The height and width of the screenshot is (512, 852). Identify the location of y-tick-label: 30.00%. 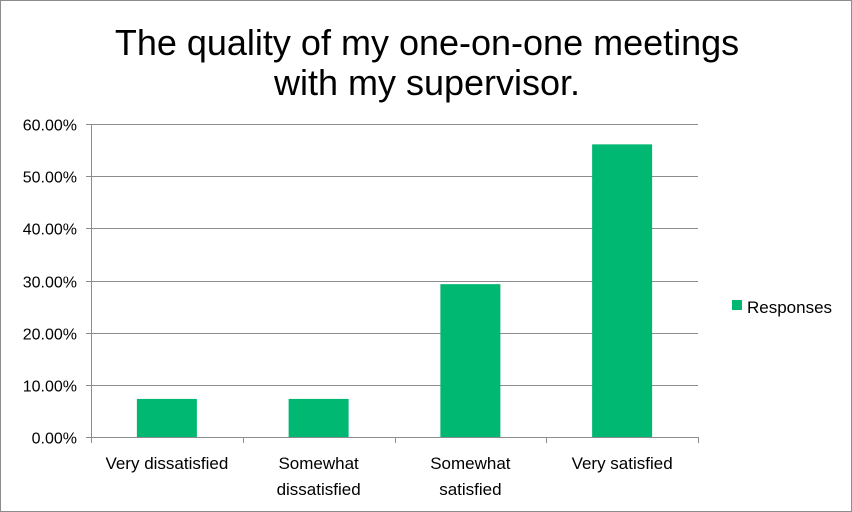
(50, 283).